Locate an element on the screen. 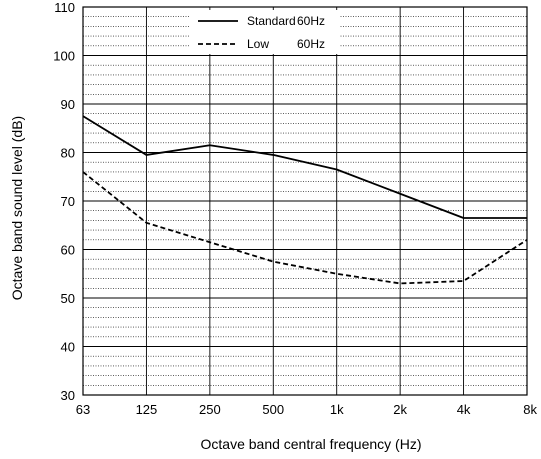 This screenshot has width=541, height=459. legend-suffix-standard: 60Hz is located at coordinates (311, 21).